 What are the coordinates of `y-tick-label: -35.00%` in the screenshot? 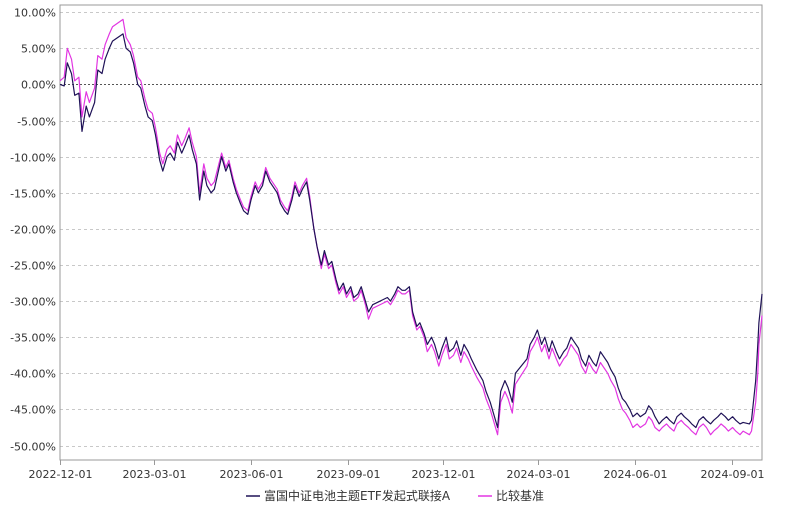 It's located at (33, 338).